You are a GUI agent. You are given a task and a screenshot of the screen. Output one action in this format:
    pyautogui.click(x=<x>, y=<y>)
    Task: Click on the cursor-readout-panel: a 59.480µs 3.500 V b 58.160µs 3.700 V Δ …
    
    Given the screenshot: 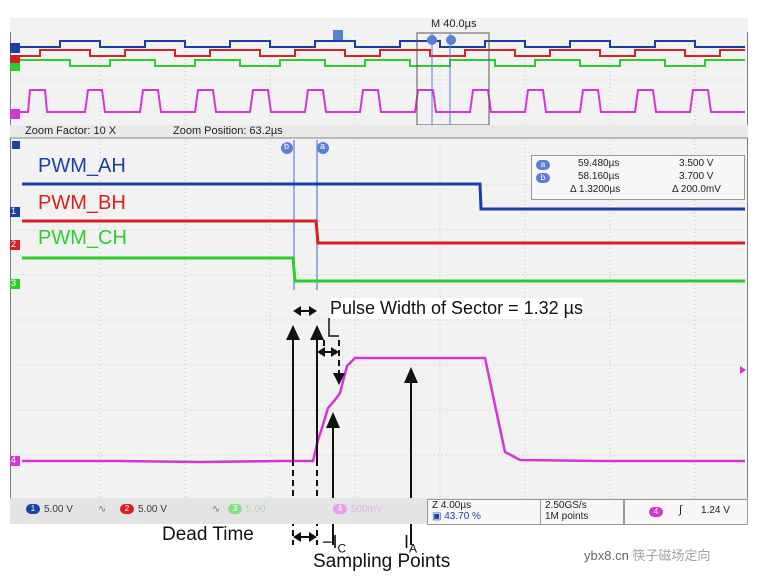 What is the action you would take?
    pyautogui.click(x=638, y=177)
    